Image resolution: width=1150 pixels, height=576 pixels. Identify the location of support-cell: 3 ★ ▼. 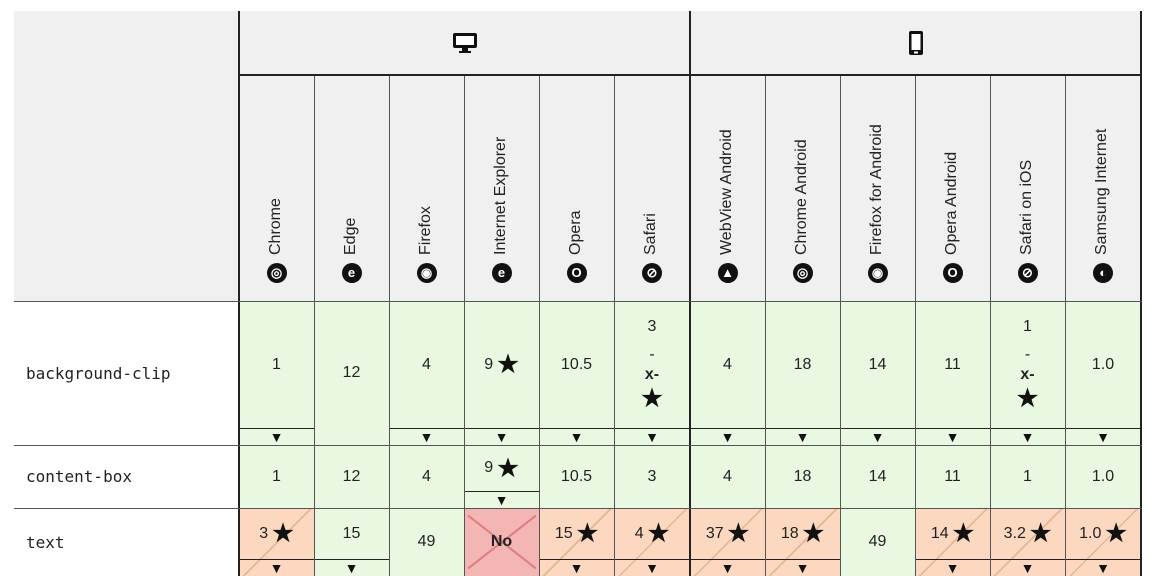
(276, 542).